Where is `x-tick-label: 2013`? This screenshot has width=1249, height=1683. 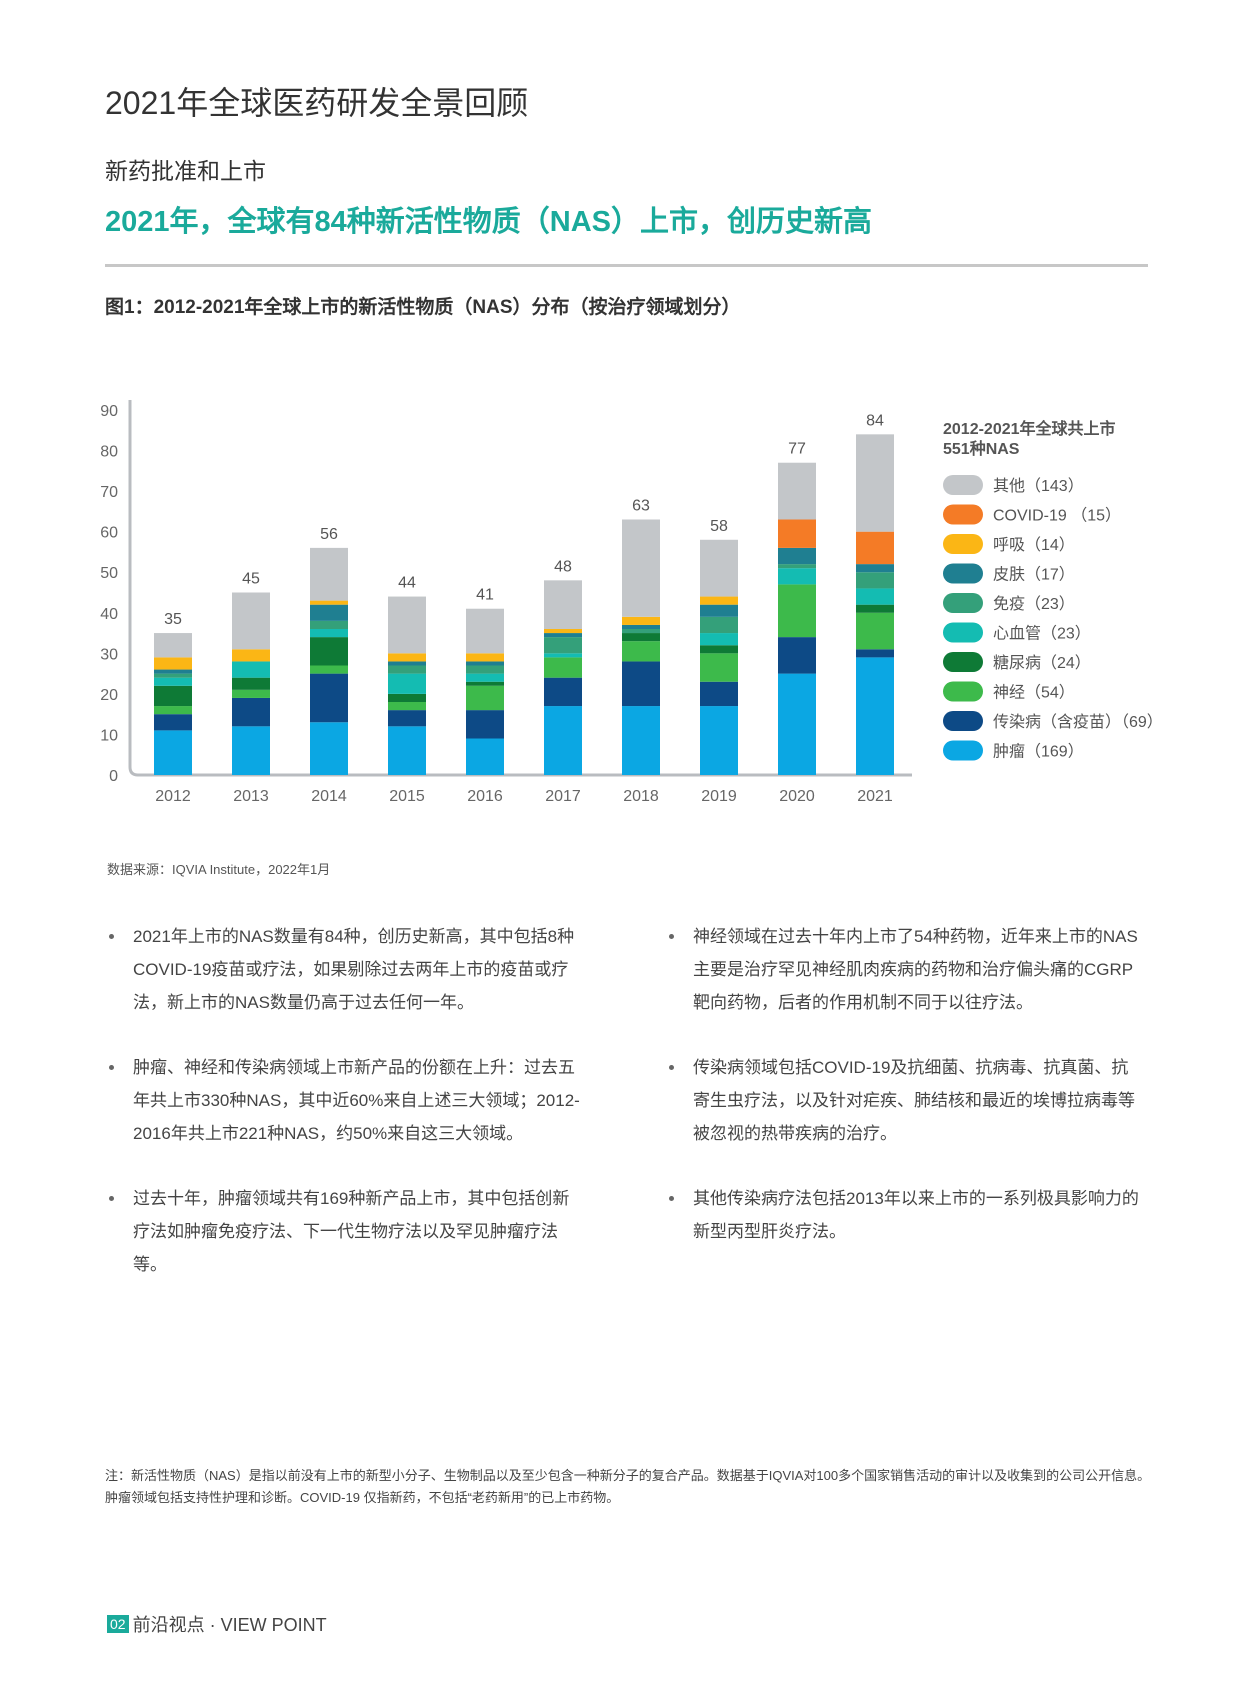 x-tick-label: 2013 is located at coordinates (251, 796).